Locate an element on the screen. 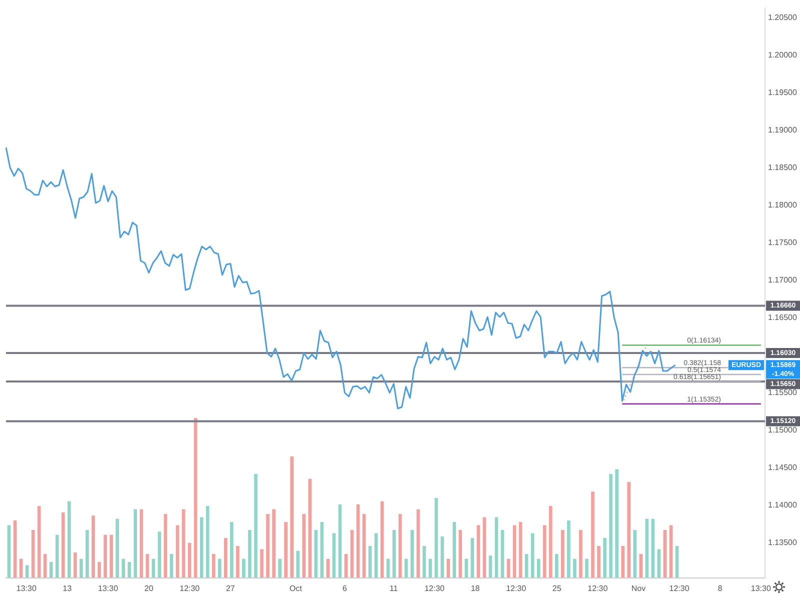  x-tick-label: 27 is located at coordinates (231, 589).